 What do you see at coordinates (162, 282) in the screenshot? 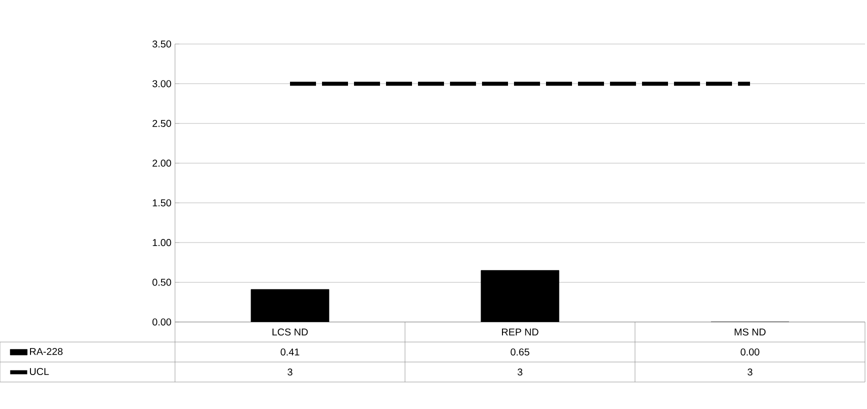
I see `y-tick-label: 0.50` at bounding box center [162, 282].